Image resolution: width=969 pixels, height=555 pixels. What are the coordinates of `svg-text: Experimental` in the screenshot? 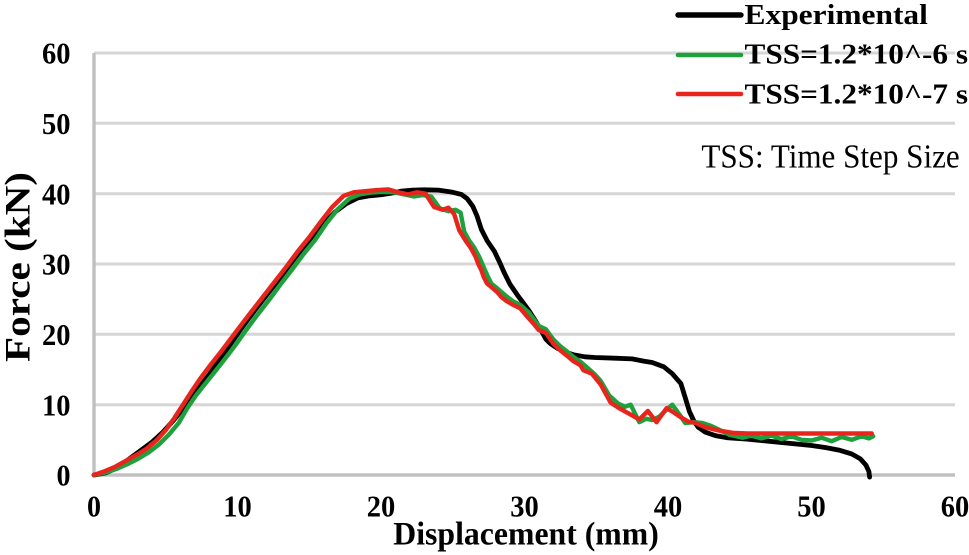 It's located at (836, 15).